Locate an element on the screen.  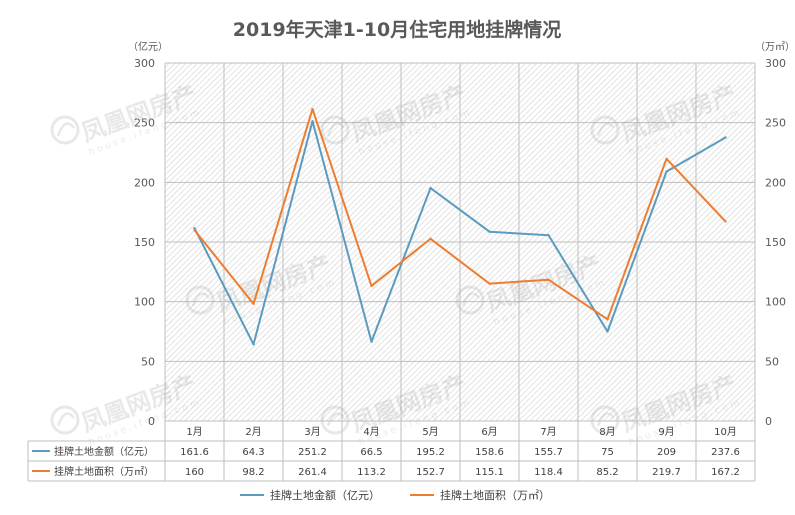
y-left-unit: （亿元） is located at coordinates (148, 46).